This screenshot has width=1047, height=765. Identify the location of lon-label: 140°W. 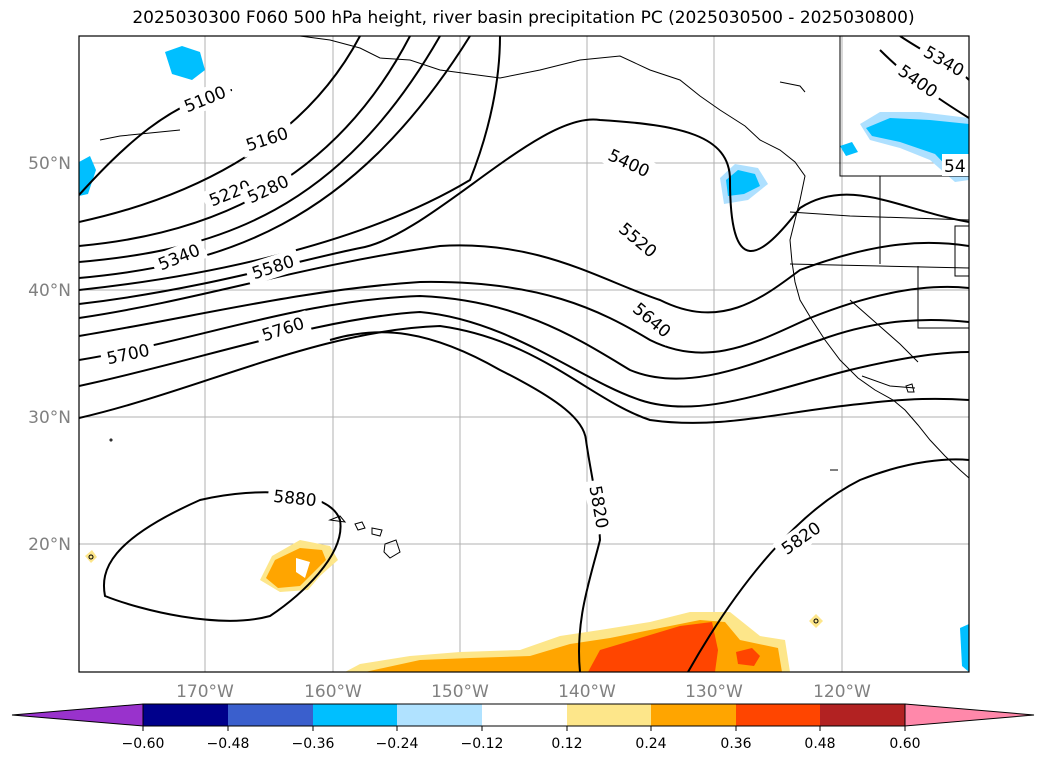
(587, 692).